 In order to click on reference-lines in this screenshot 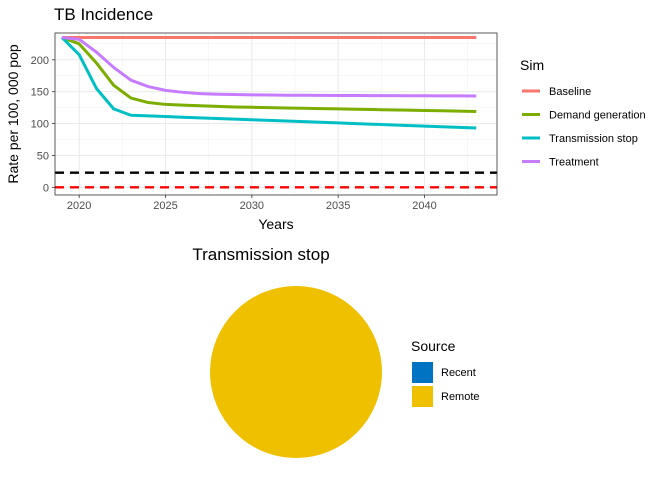, I will do `click(276, 180)`.